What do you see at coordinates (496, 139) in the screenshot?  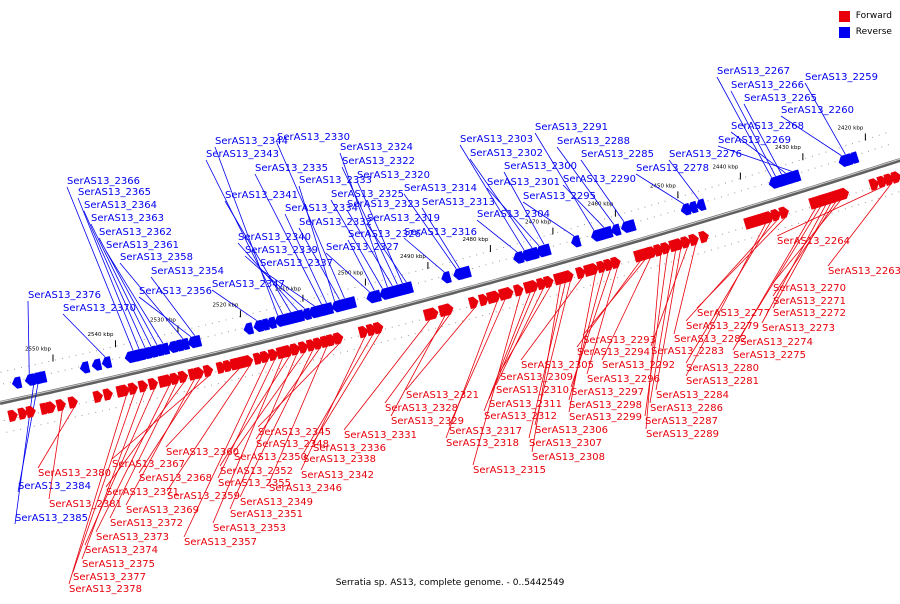 I see `gene-label-SerAS13_2303: SerAS13_2303` at bounding box center [496, 139].